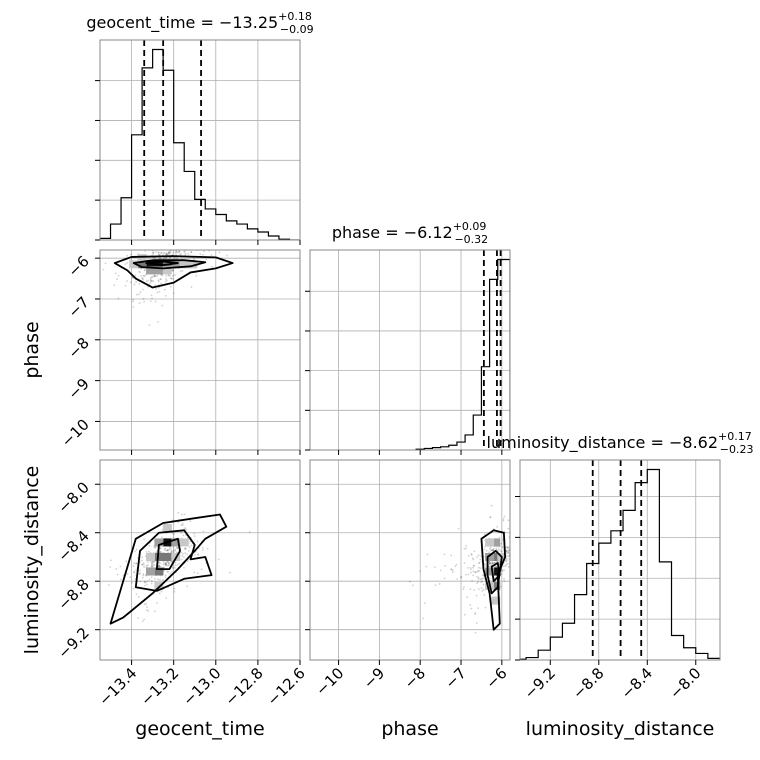 This screenshot has width=760, height=760. I want to click on contour-line, so click(494, 572).